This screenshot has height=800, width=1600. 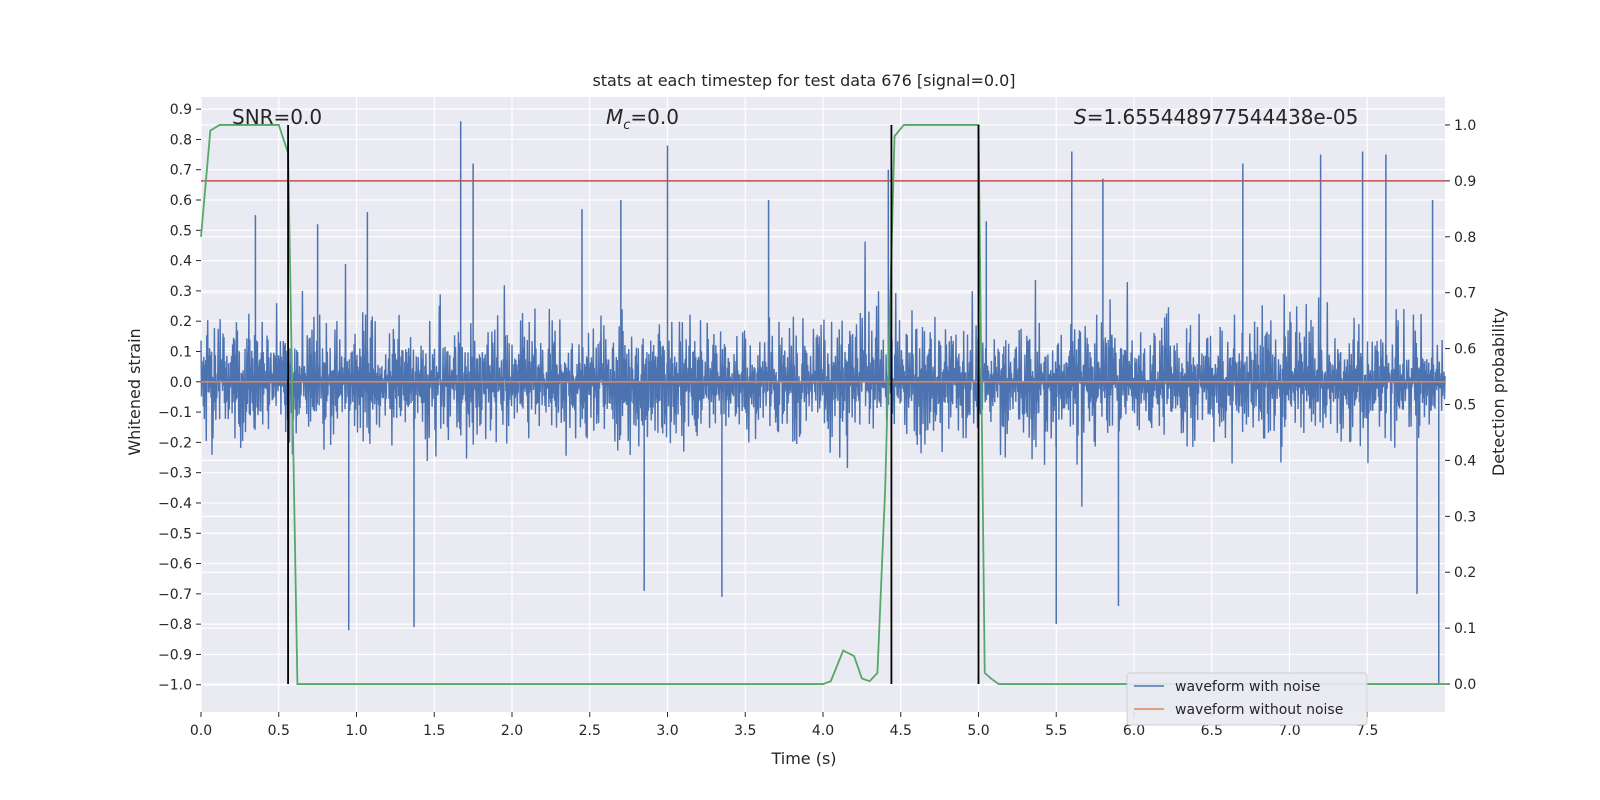 What do you see at coordinates (181, 352) in the screenshot?
I see `left-tick-label: 0.1` at bounding box center [181, 352].